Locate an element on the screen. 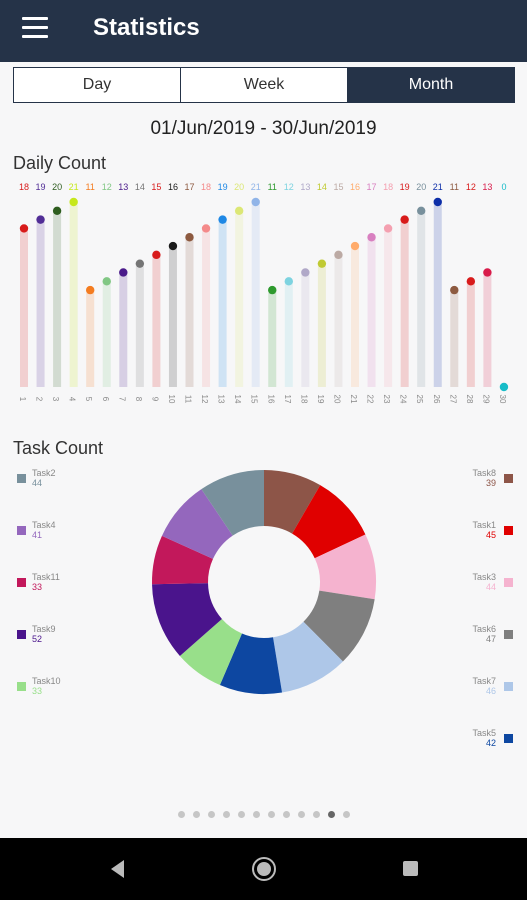 The width and height of the screenshot is (527, 900). legend-name: Task8 is located at coordinates (484, 473).